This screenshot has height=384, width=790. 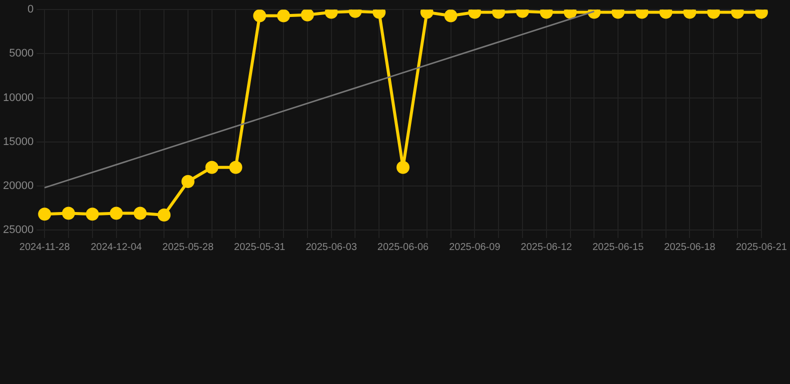 What do you see at coordinates (116, 247) in the screenshot?
I see `x-tick-label: 2024-12-04` at bounding box center [116, 247].